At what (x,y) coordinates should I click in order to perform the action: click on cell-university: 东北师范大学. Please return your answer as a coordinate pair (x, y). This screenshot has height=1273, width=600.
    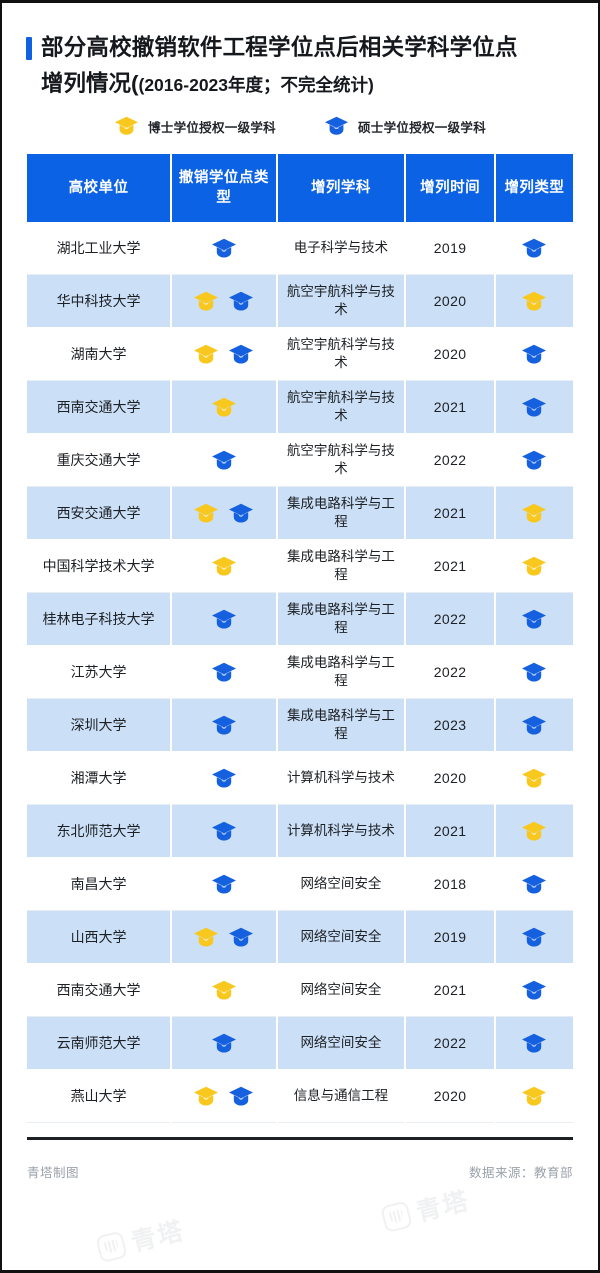
    Looking at the image, I should click on (100, 831).